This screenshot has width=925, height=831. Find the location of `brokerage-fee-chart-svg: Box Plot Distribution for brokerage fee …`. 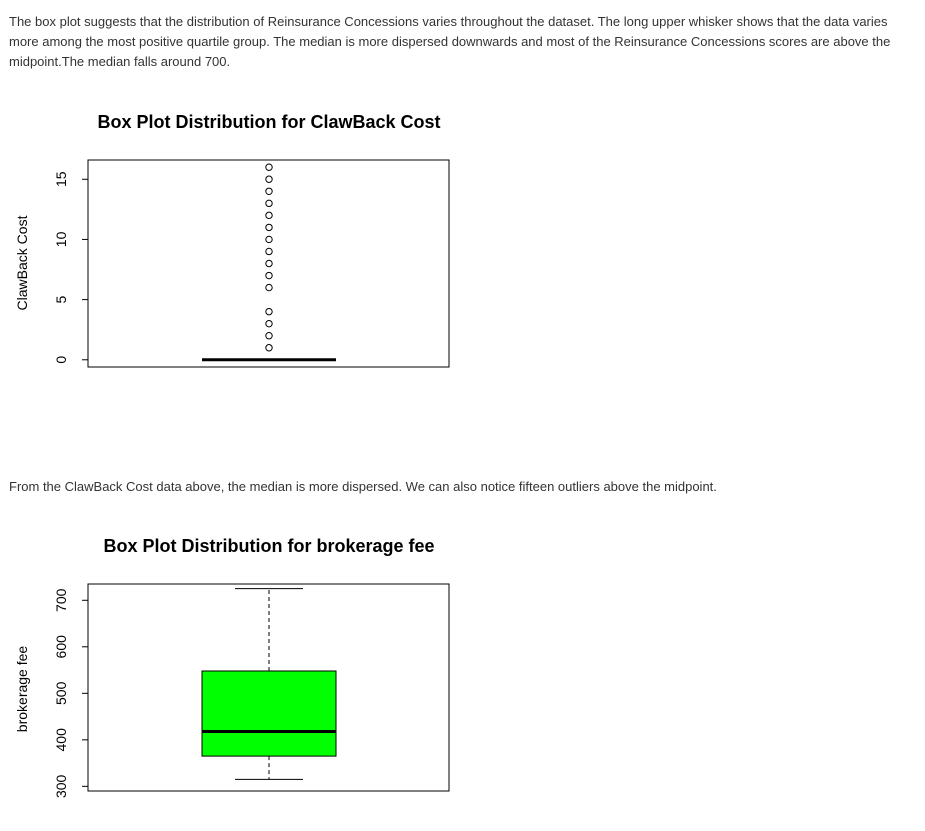

brokerage-fee-chart-svg: Box Plot Distribution for brokerage fee … is located at coordinates (232, 667).